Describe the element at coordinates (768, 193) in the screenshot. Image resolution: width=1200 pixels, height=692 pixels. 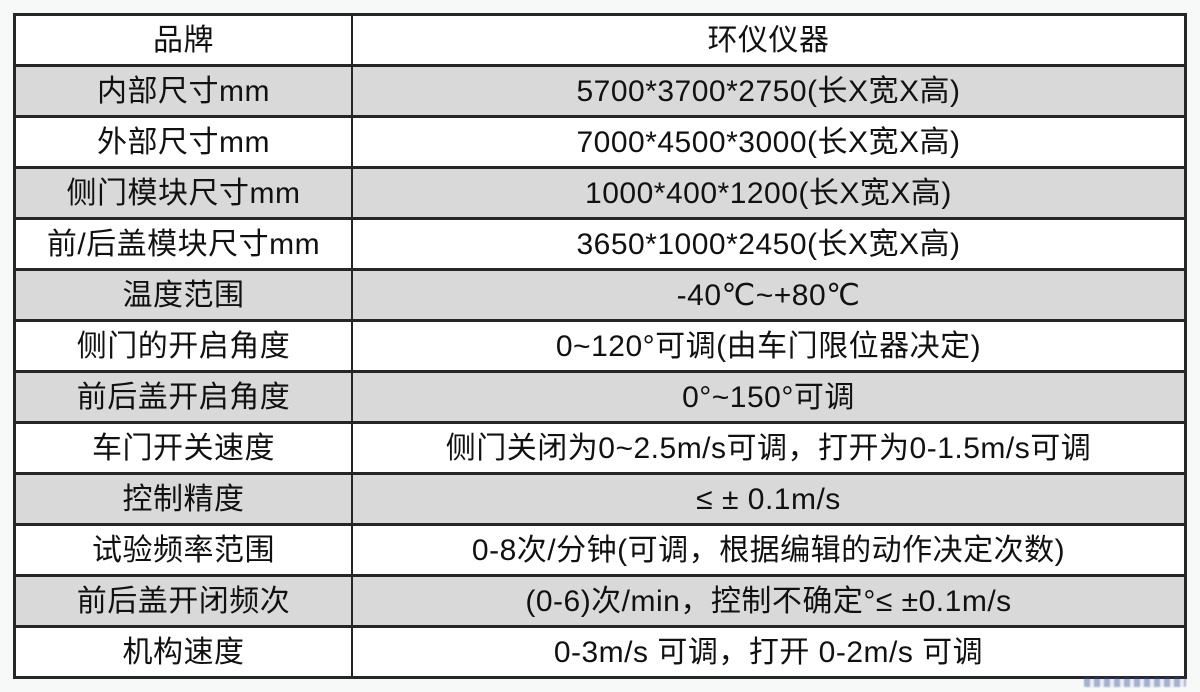
I see `row-value: 1000*400*1200(长X宽X高)` at that location.